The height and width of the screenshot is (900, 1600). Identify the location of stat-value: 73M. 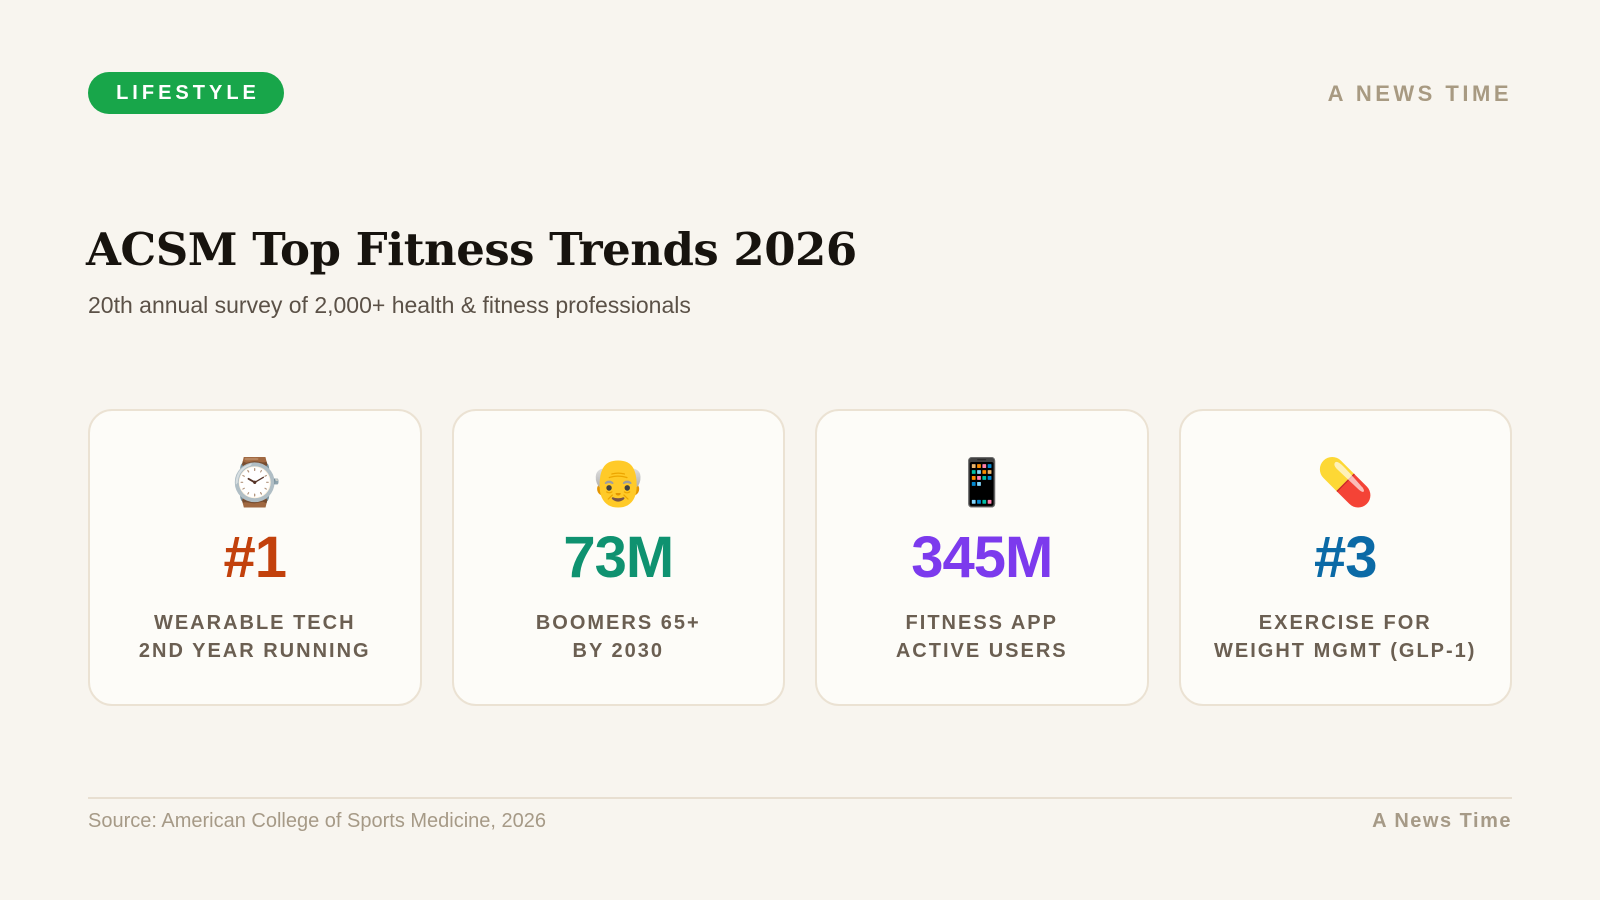
(618, 557).